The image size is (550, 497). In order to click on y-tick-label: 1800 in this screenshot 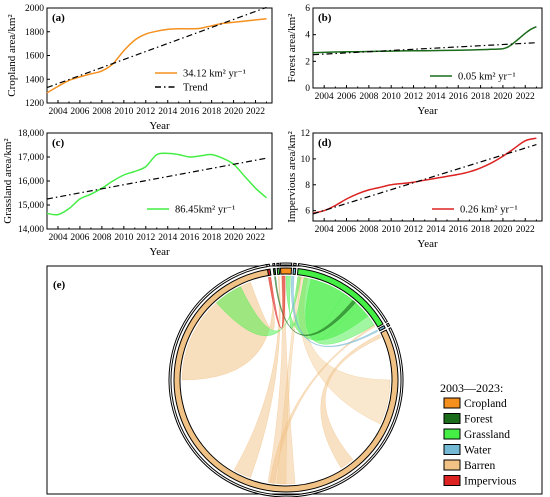, I will do `click(34, 33)`.